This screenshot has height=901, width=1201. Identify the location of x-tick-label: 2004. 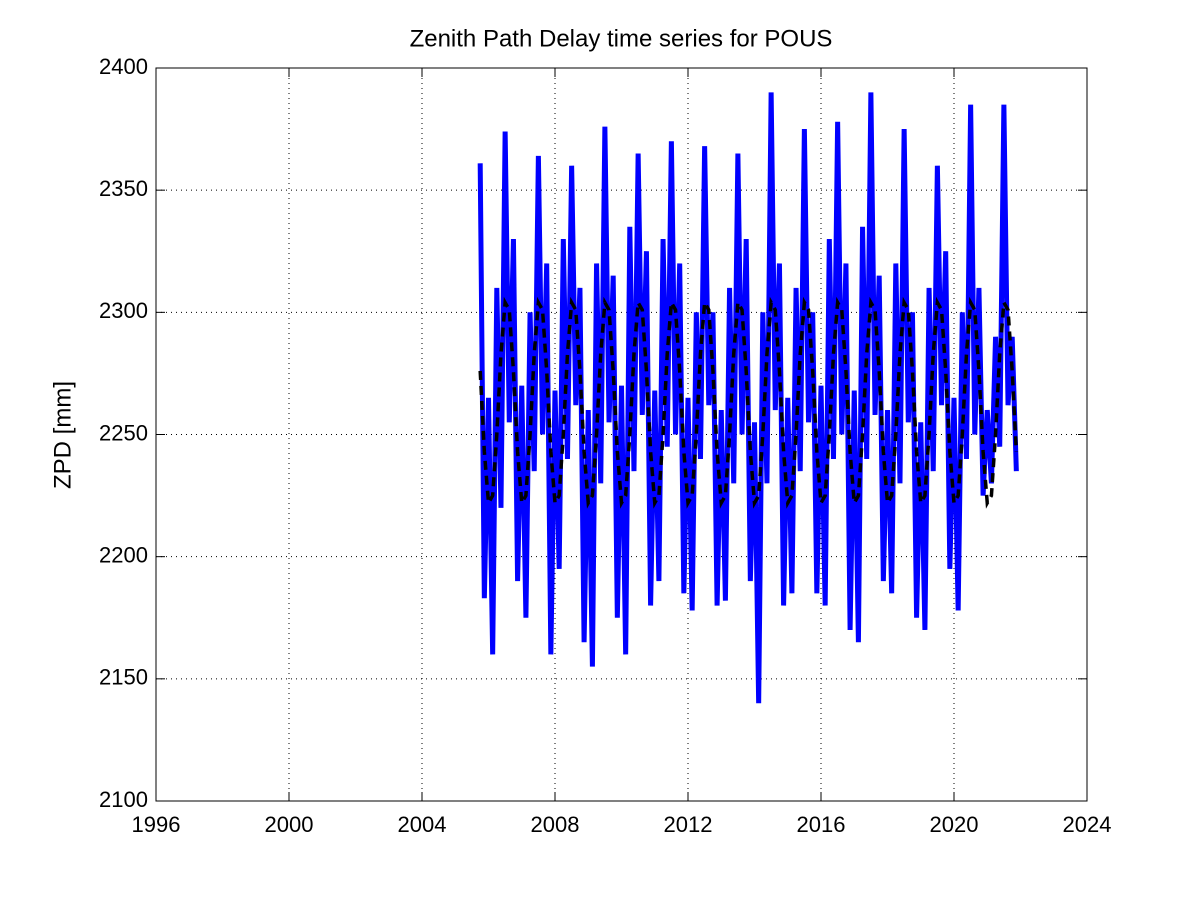
(422, 824).